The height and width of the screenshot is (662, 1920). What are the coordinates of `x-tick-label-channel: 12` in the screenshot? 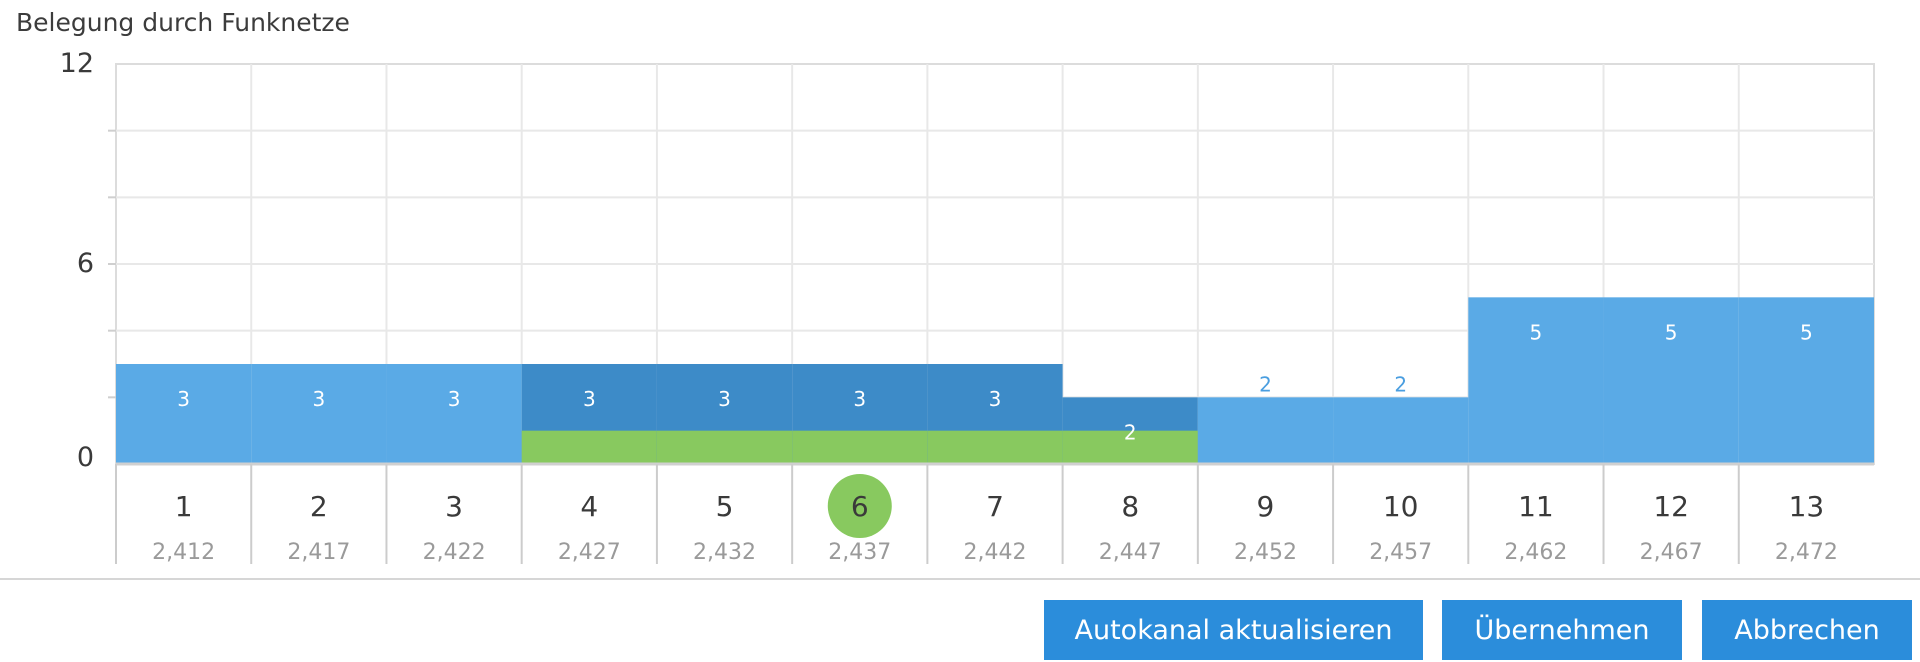 It's located at (1671, 506).